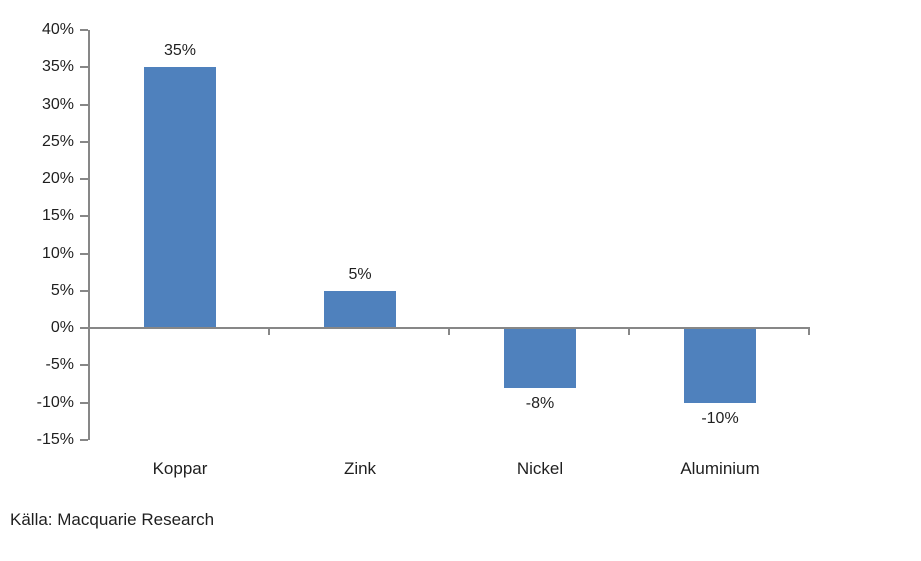  What do you see at coordinates (57, 67) in the screenshot?
I see `y-axis-tick-label: 35%` at bounding box center [57, 67].